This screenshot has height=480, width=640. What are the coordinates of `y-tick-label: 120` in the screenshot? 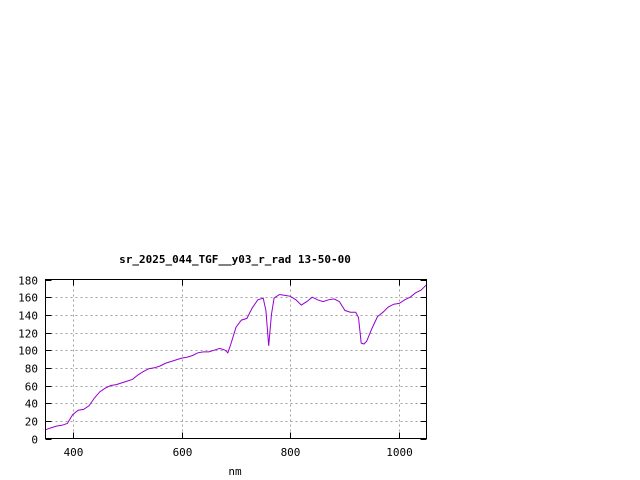 It's located at (28, 334).